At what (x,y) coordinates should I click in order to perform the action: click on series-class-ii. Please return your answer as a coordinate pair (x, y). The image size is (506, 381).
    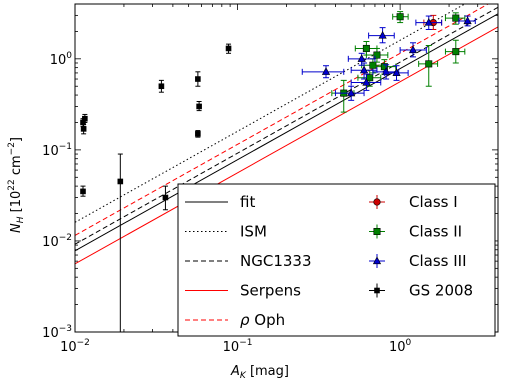
    Looking at the image, I should click on (398, 62).